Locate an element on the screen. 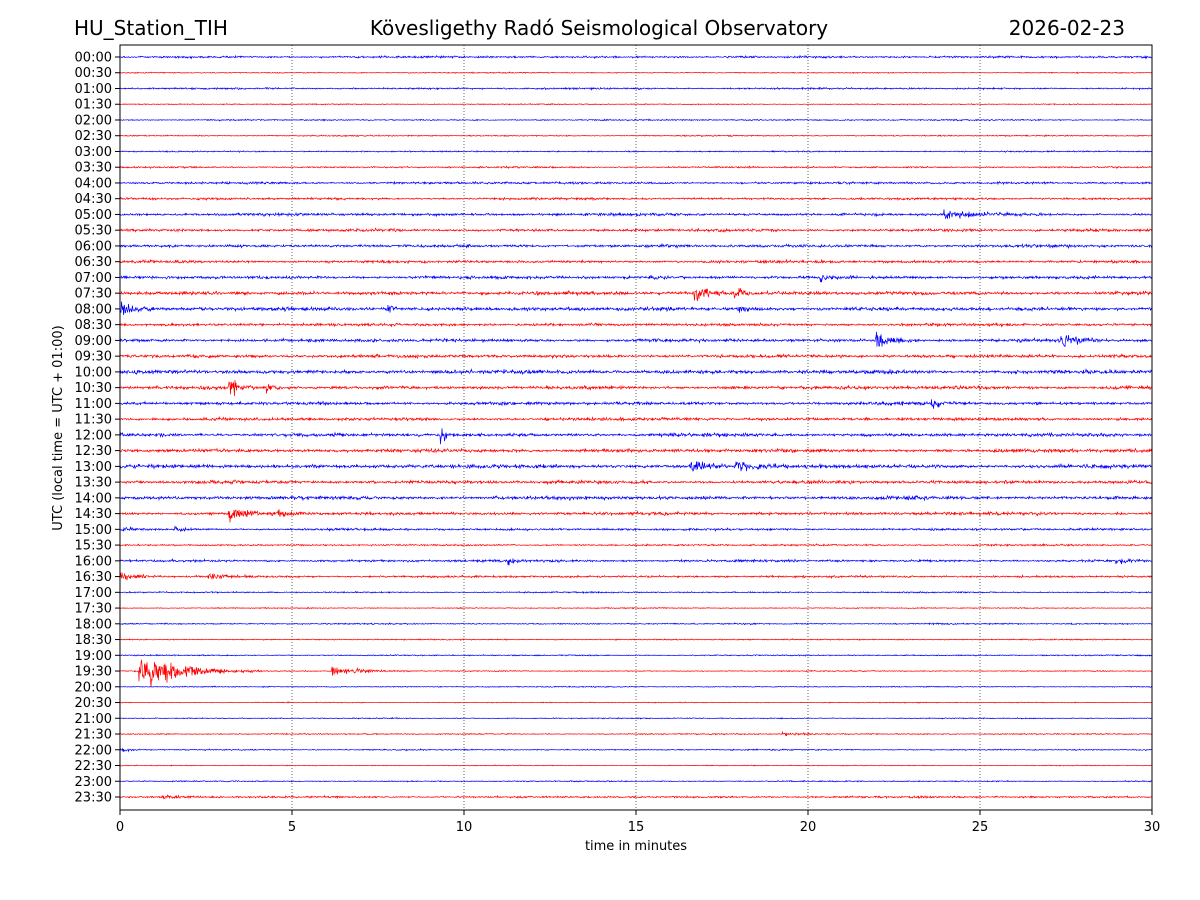  y-tick-label: 18:00 is located at coordinates (93, 624).